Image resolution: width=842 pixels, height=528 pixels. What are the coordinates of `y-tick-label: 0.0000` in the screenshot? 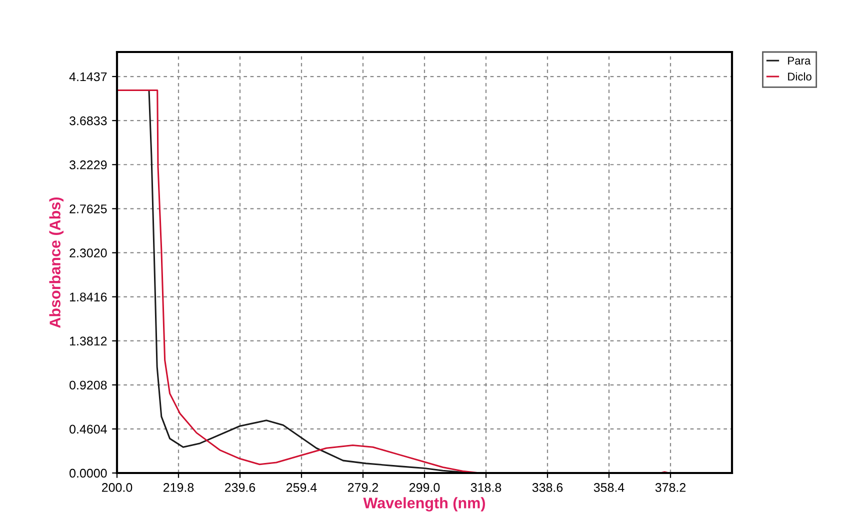 It's located at (88, 473).